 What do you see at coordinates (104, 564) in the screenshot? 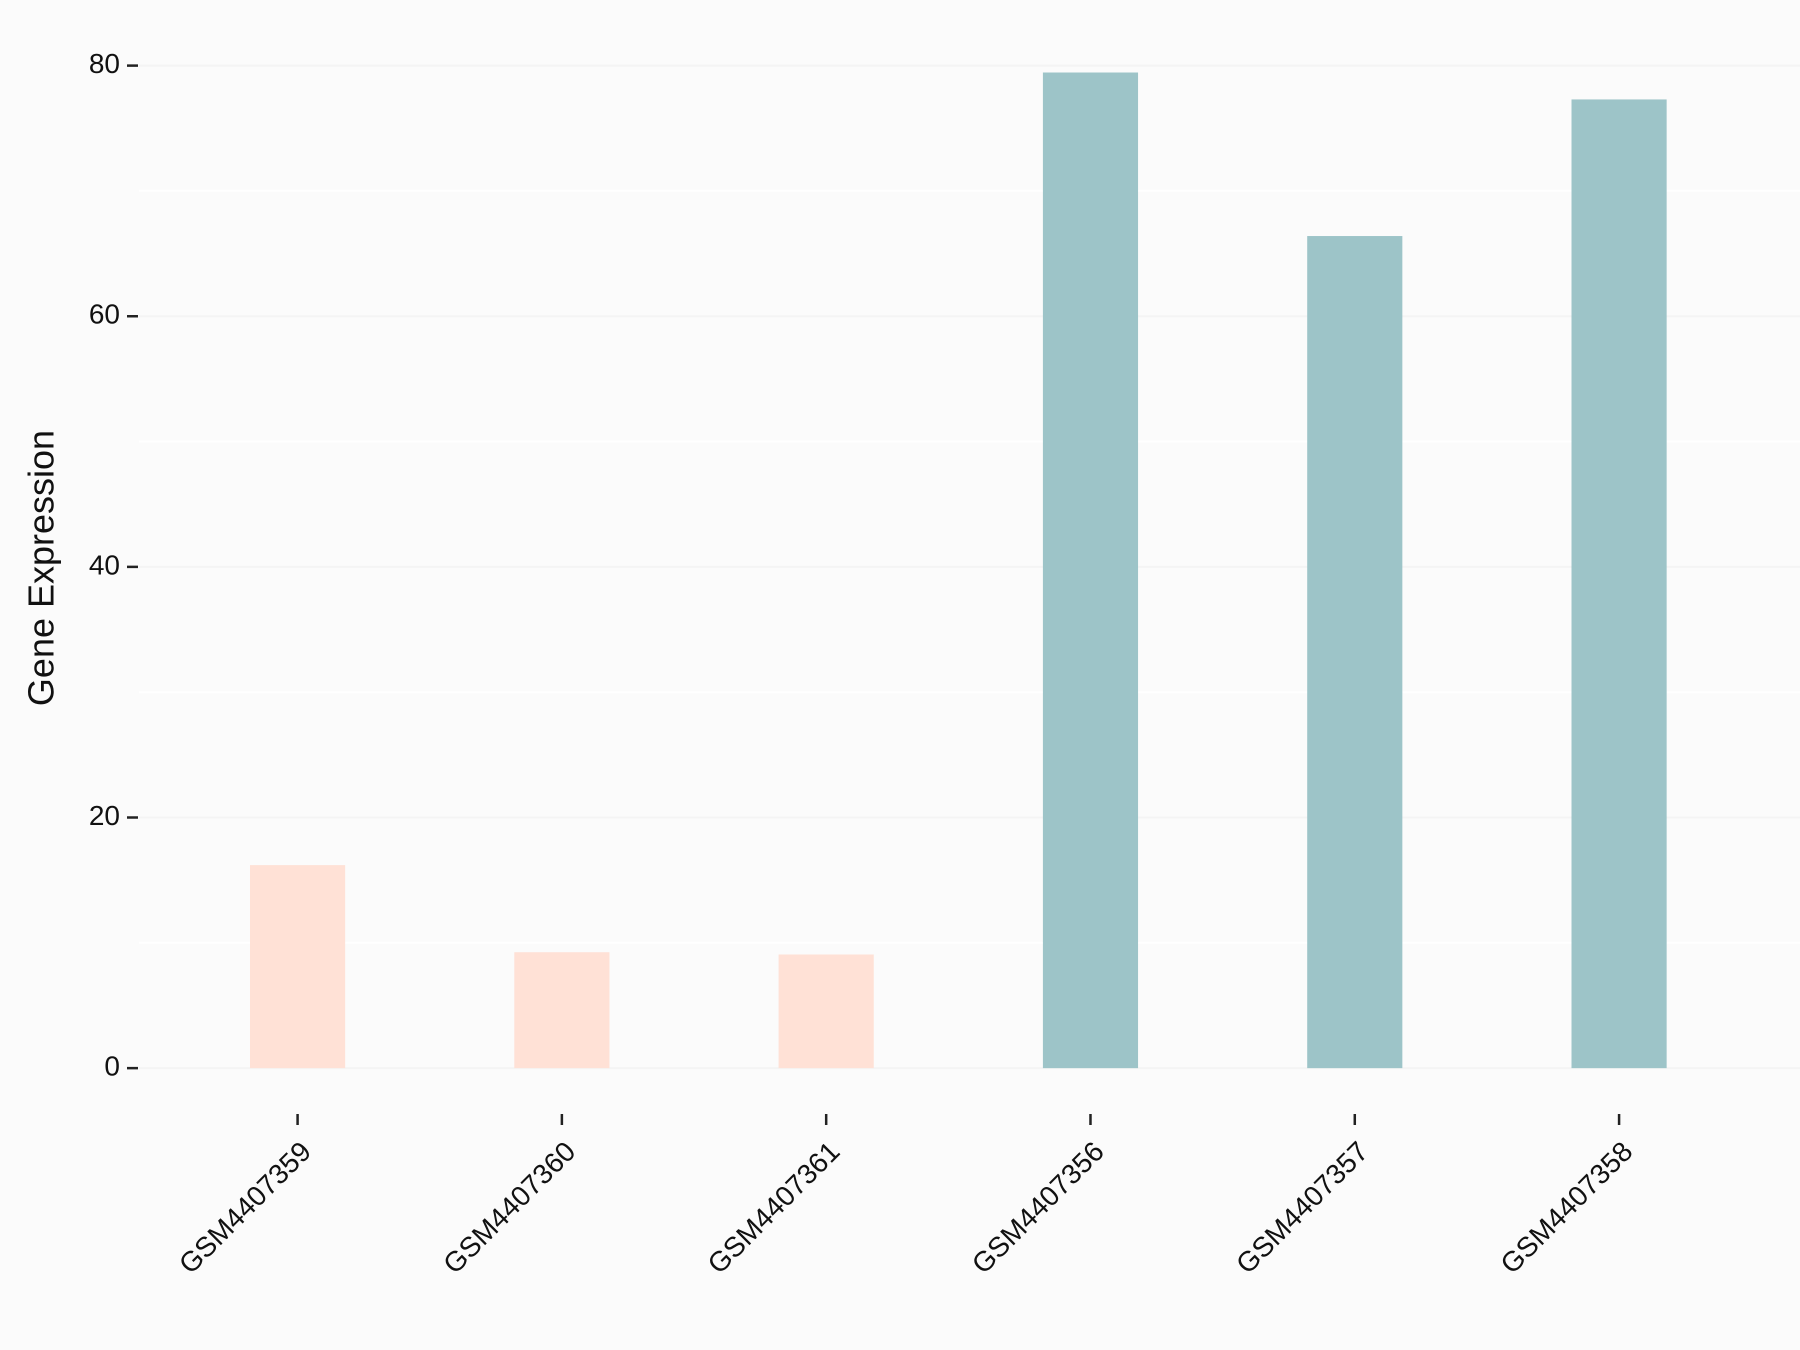
I see `y-tick-label: 40` at bounding box center [104, 564].